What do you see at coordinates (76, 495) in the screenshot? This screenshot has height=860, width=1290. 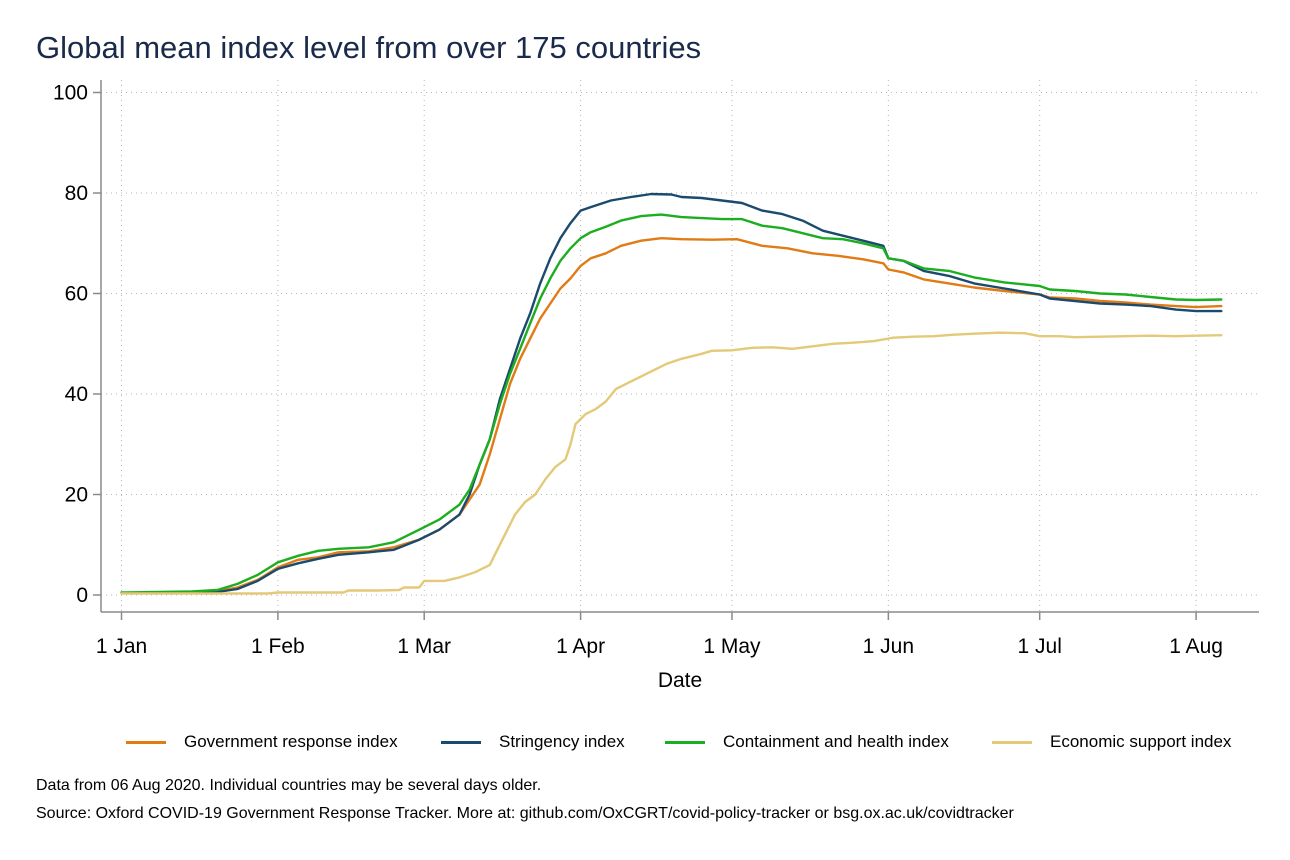 I see `y-tick-label: 20` at bounding box center [76, 495].